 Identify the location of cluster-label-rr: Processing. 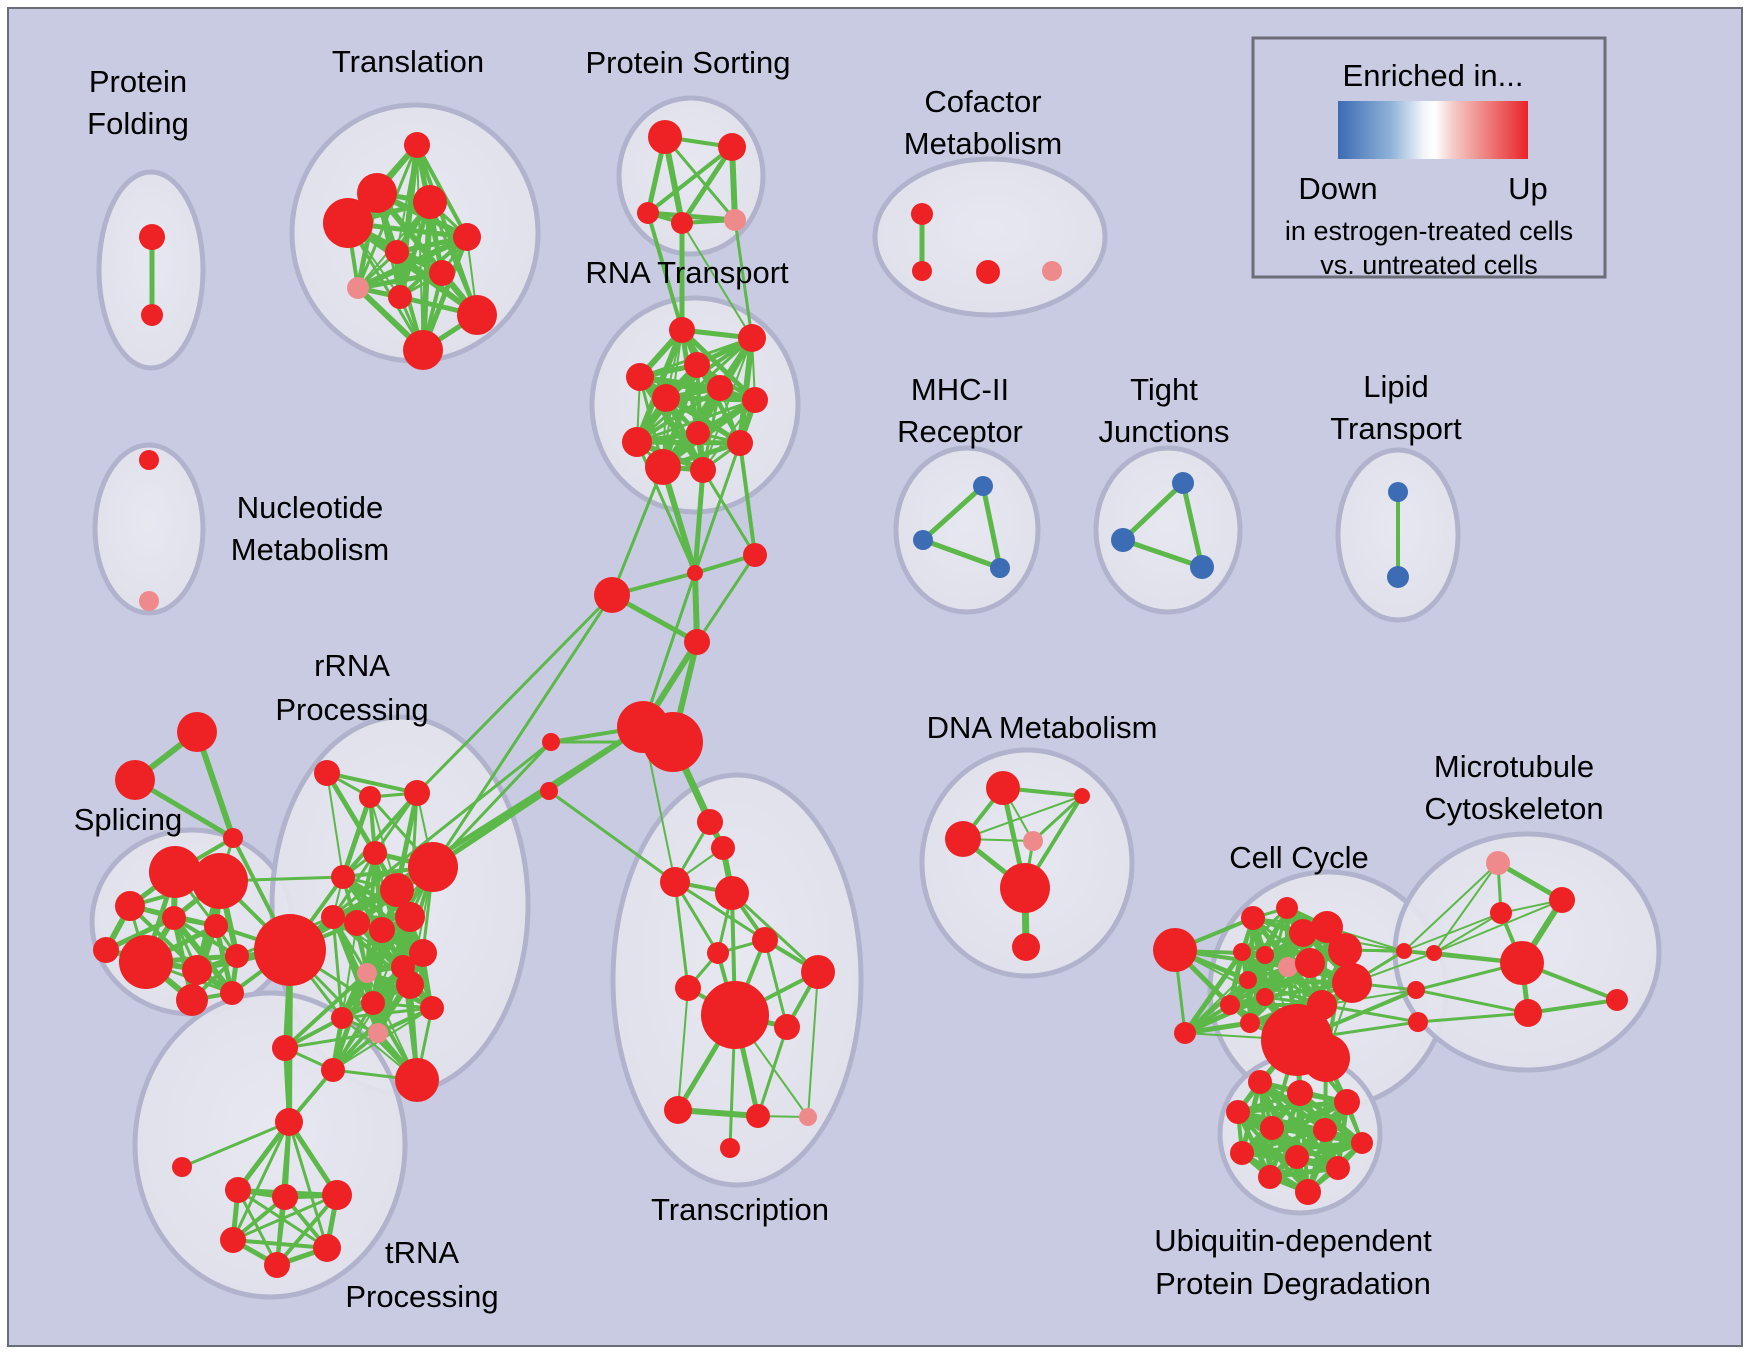
(351, 709).